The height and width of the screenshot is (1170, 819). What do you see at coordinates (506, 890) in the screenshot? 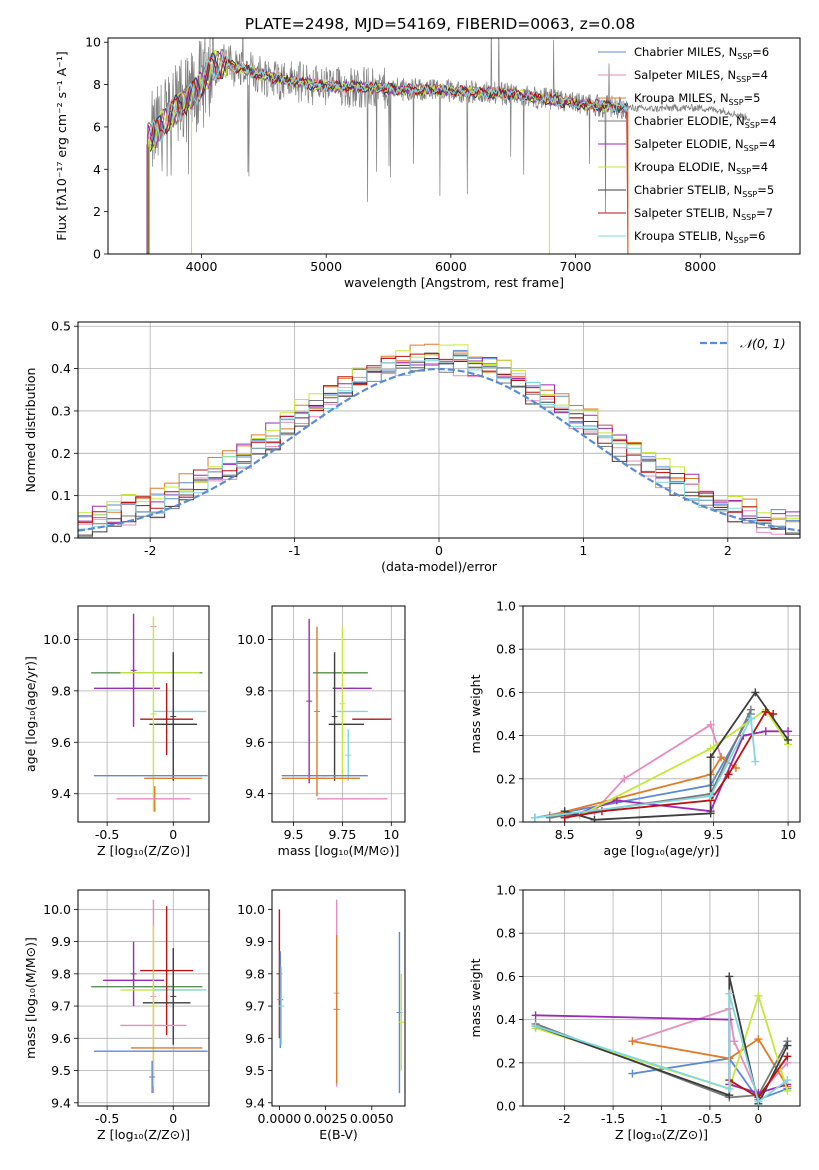
I see `y-tick-label: 1.0` at bounding box center [506, 890].